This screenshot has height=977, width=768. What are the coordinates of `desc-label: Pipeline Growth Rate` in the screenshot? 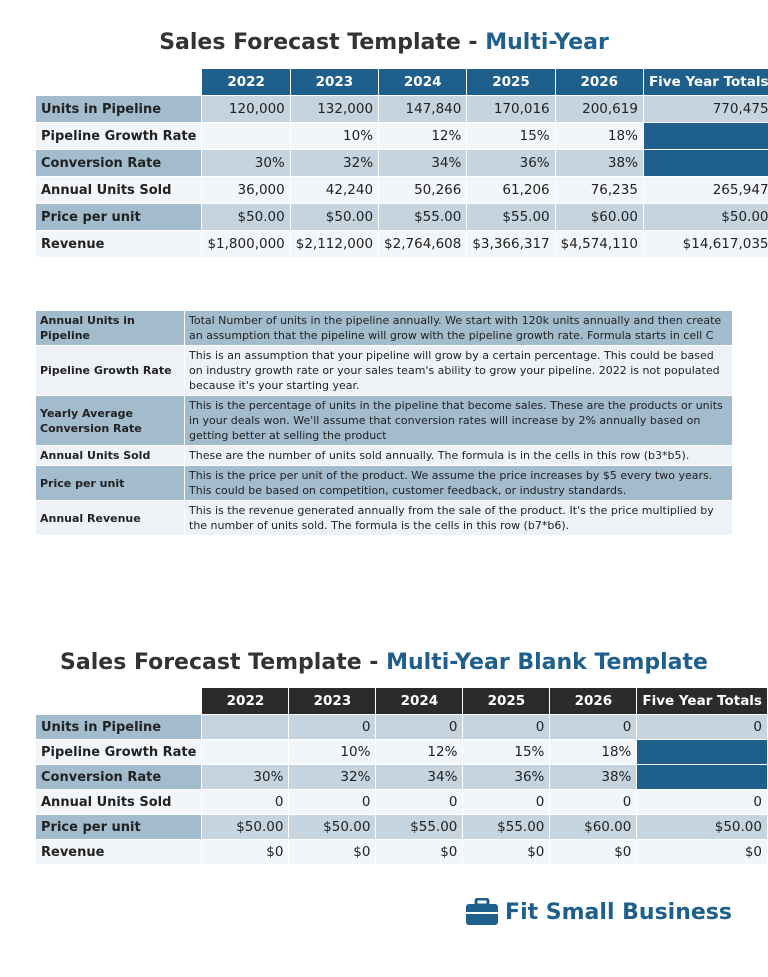 It's located at (110, 370).